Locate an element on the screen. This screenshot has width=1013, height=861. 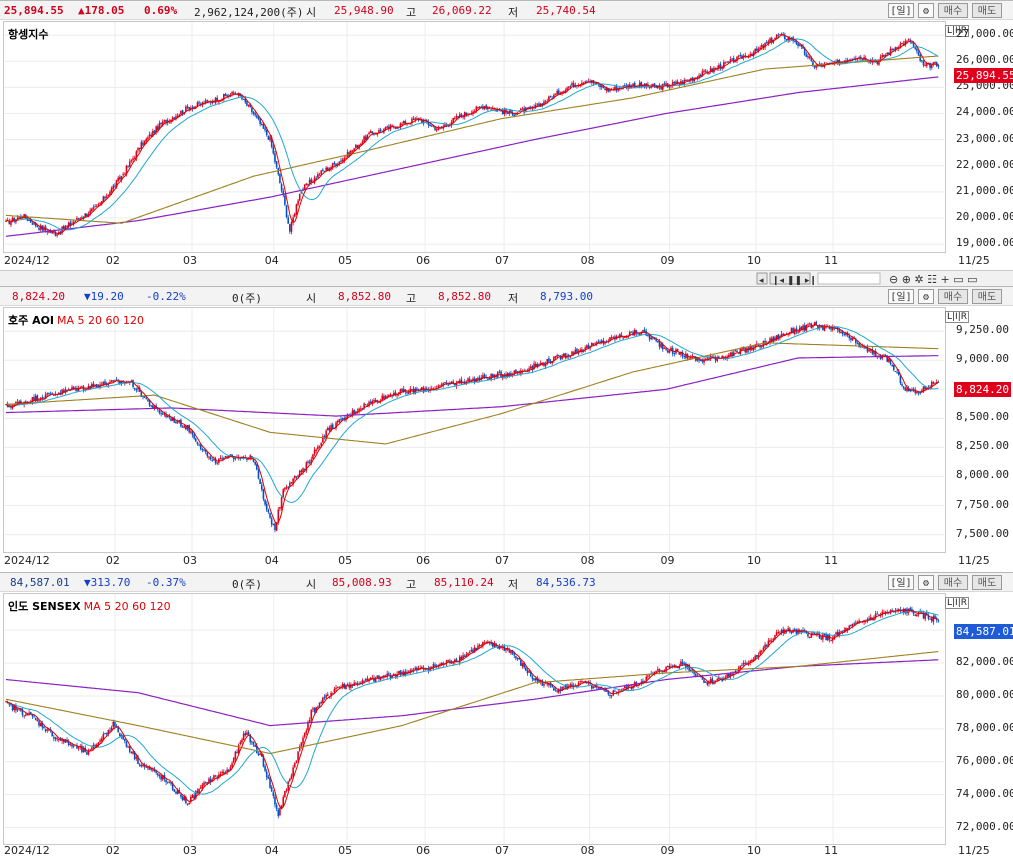
x-tick-label: 05 is located at coordinates (345, 850).